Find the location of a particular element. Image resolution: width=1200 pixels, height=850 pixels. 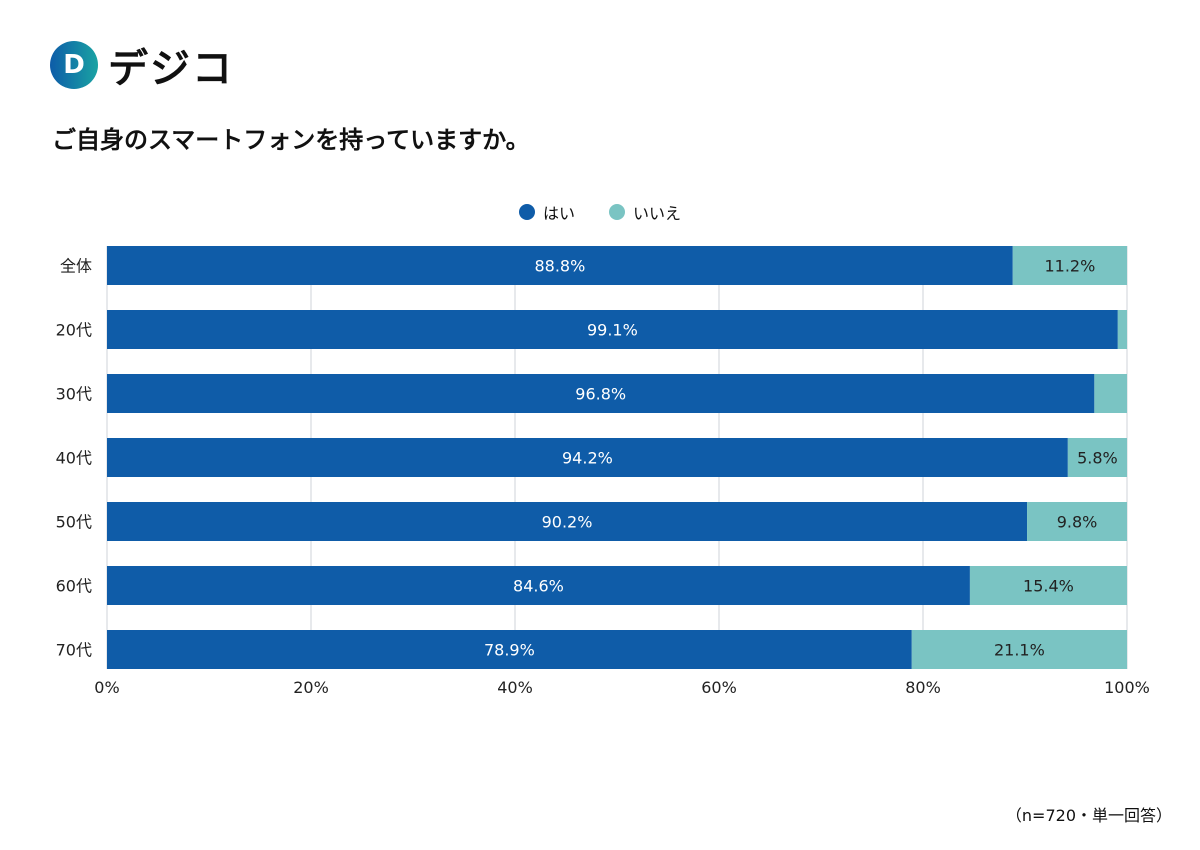

data-label: 5.8% is located at coordinates (1097, 458).